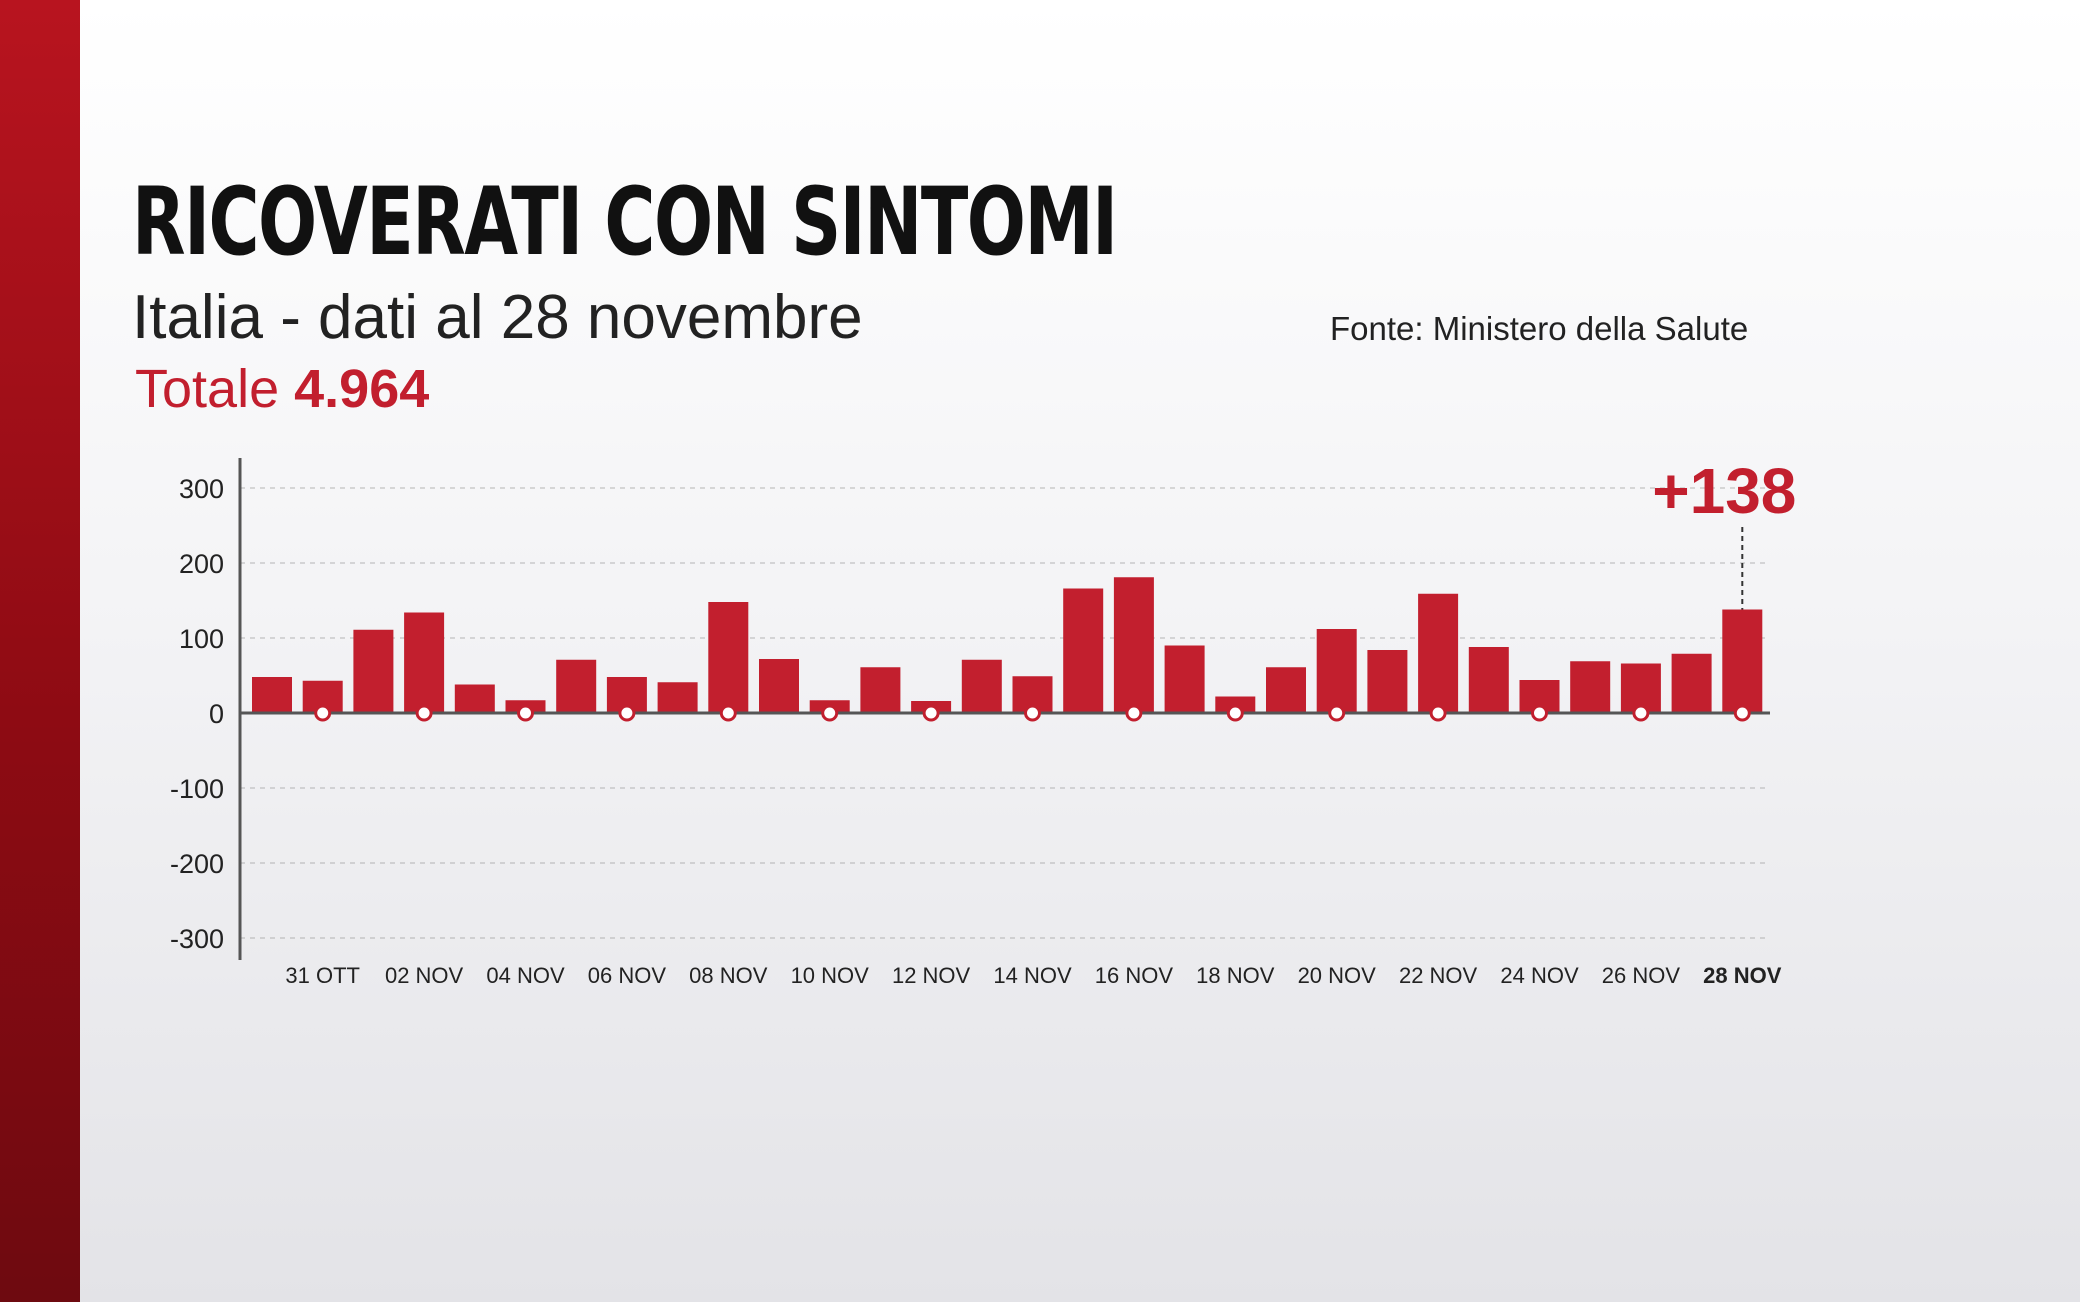 The image size is (2080, 1302). What do you see at coordinates (201, 489) in the screenshot?
I see `y-tick-label: 300` at bounding box center [201, 489].